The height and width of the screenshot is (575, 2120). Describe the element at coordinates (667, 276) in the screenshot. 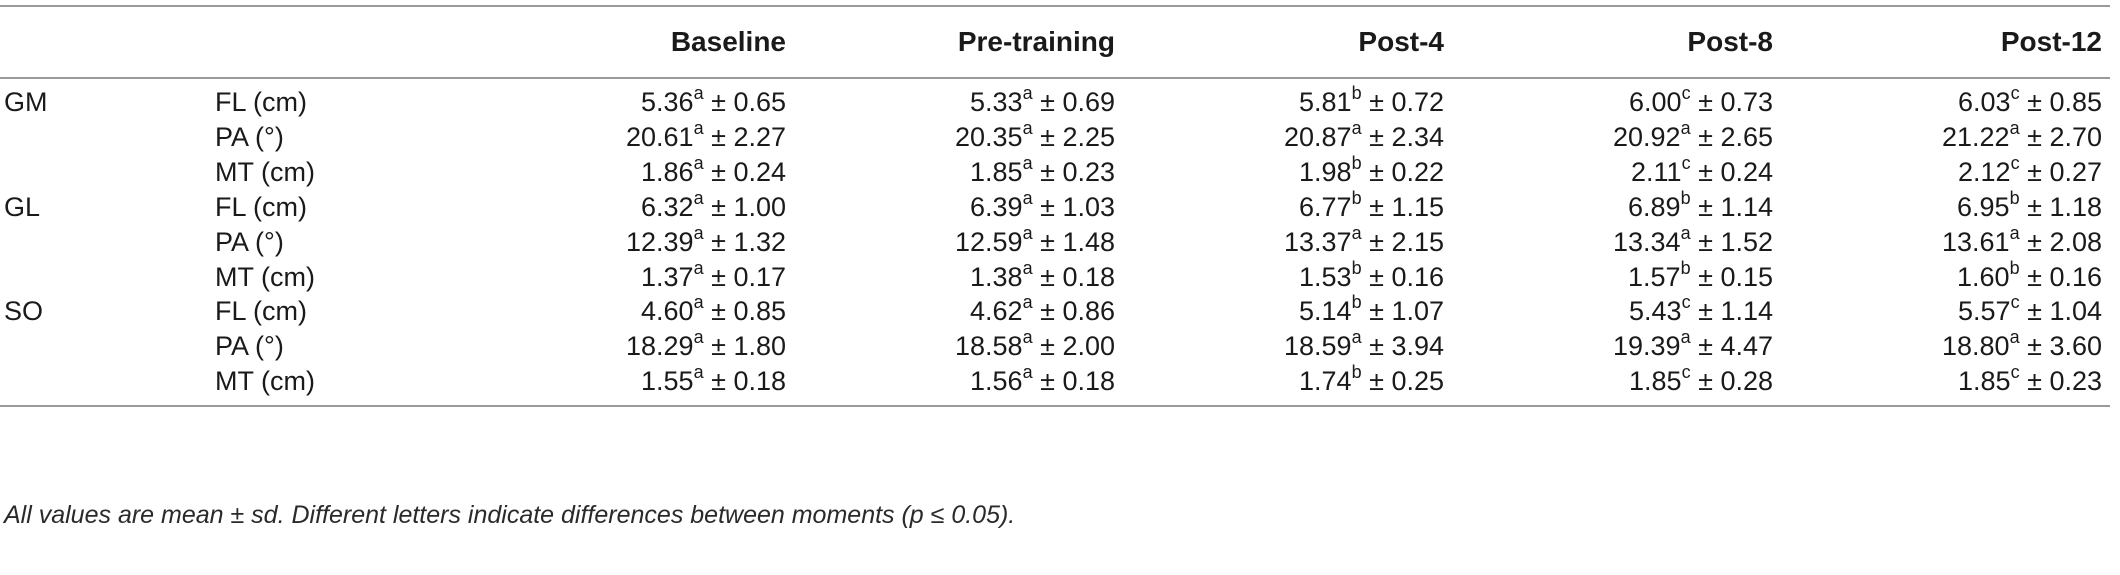

I see `mean-value: 1.37` at that location.